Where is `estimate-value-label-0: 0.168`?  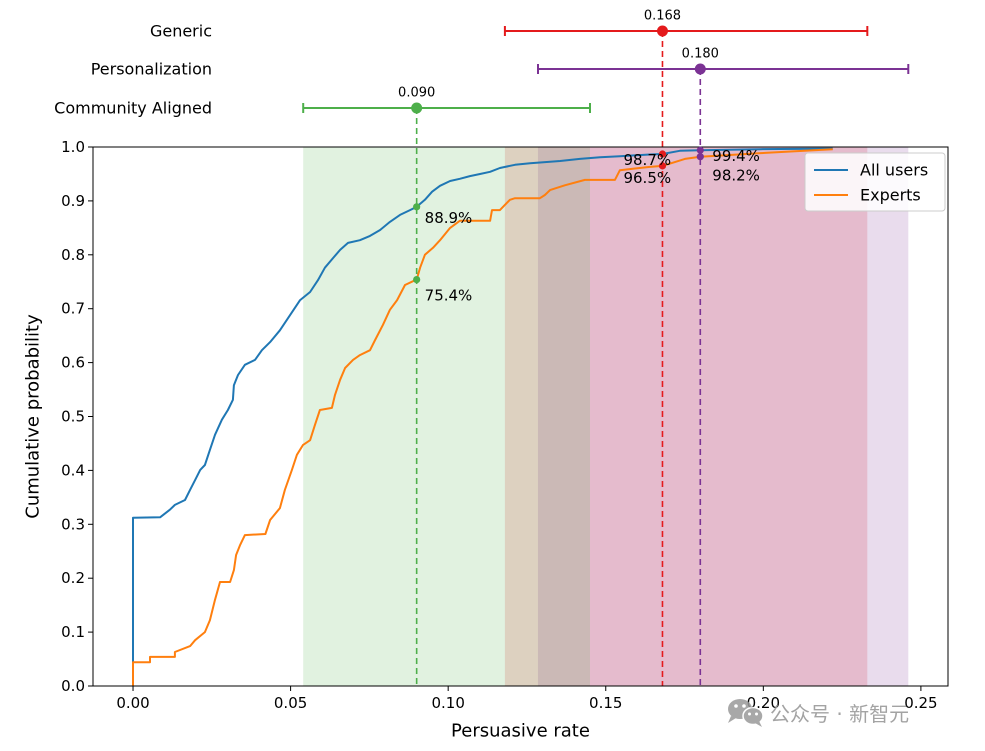
estimate-value-label-0: 0.168 is located at coordinates (662, 16).